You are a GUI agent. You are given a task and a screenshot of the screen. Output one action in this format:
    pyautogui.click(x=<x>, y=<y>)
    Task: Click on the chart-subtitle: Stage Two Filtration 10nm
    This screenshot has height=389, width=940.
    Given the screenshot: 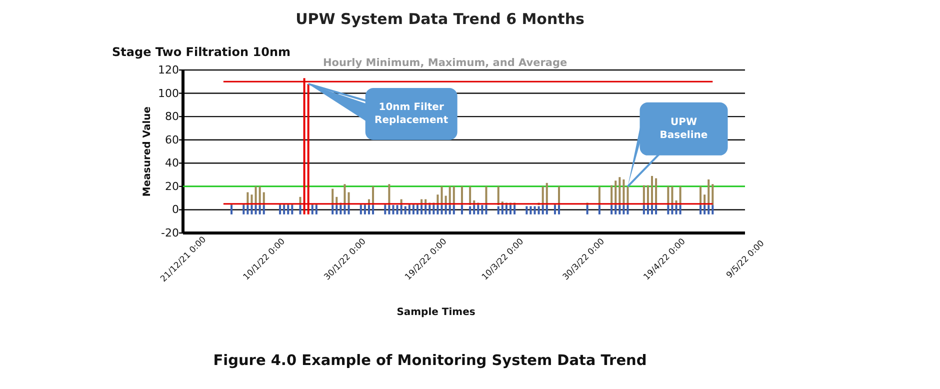 What is the action you would take?
    pyautogui.click(x=201, y=52)
    